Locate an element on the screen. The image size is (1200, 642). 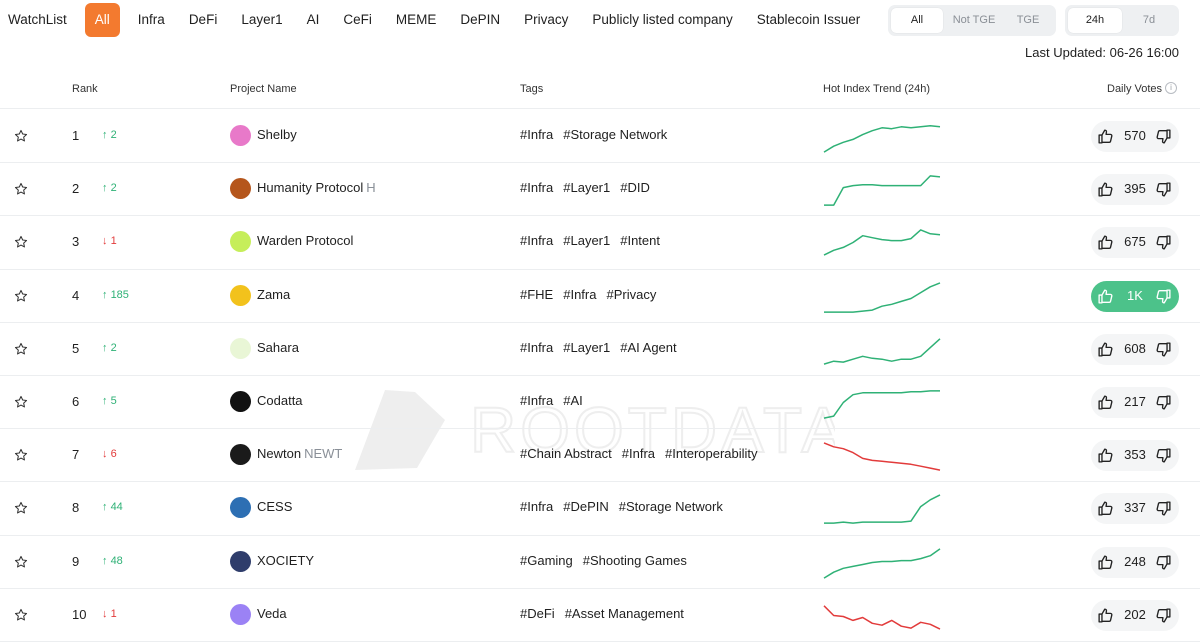
project-name-text: Warden Protocol is located at coordinates (305, 241).